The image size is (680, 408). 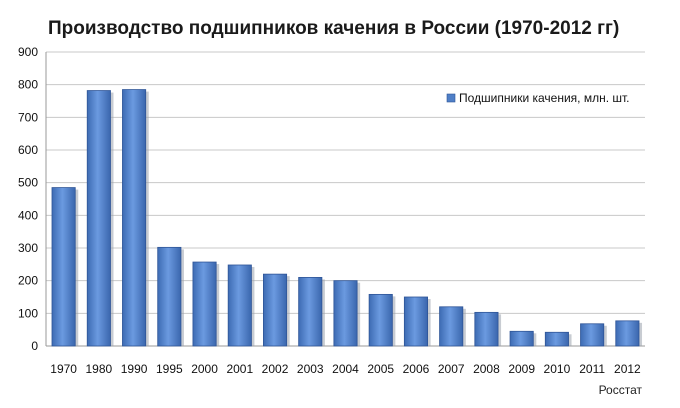 I want to click on x-tick-label: 2008, so click(x=486, y=369).